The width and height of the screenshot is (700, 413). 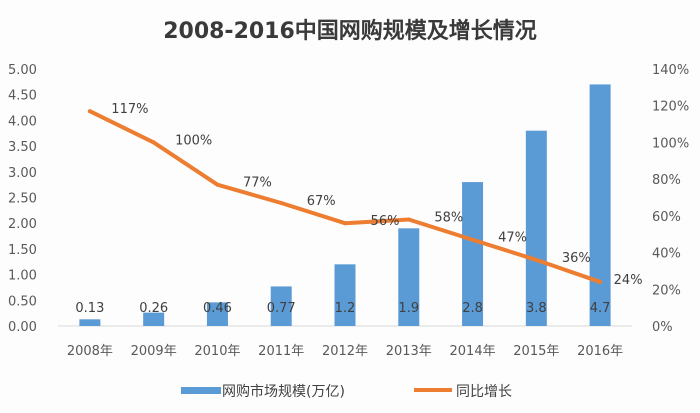 I want to click on x-tick-label: 2016年, so click(x=600, y=351).